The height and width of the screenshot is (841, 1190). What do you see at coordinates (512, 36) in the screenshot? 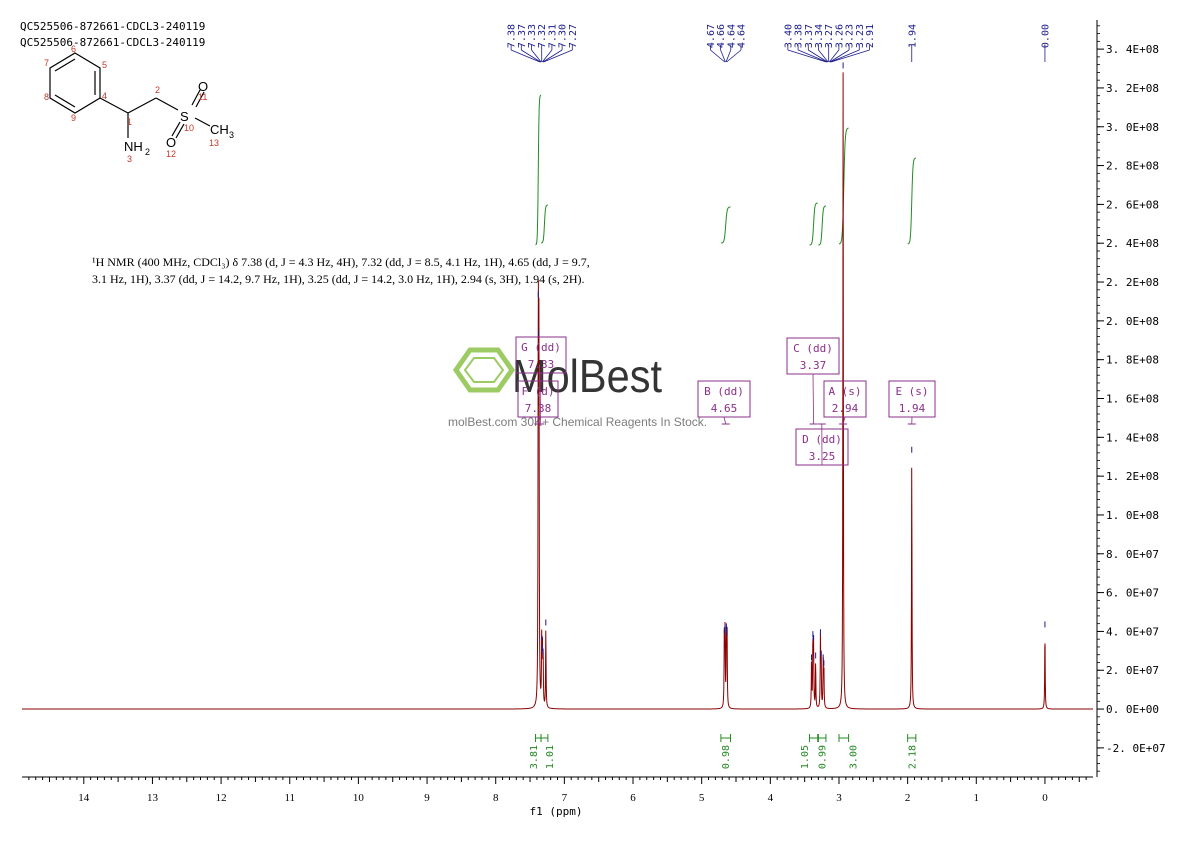
I see `peak-label: 7.38` at bounding box center [512, 36].